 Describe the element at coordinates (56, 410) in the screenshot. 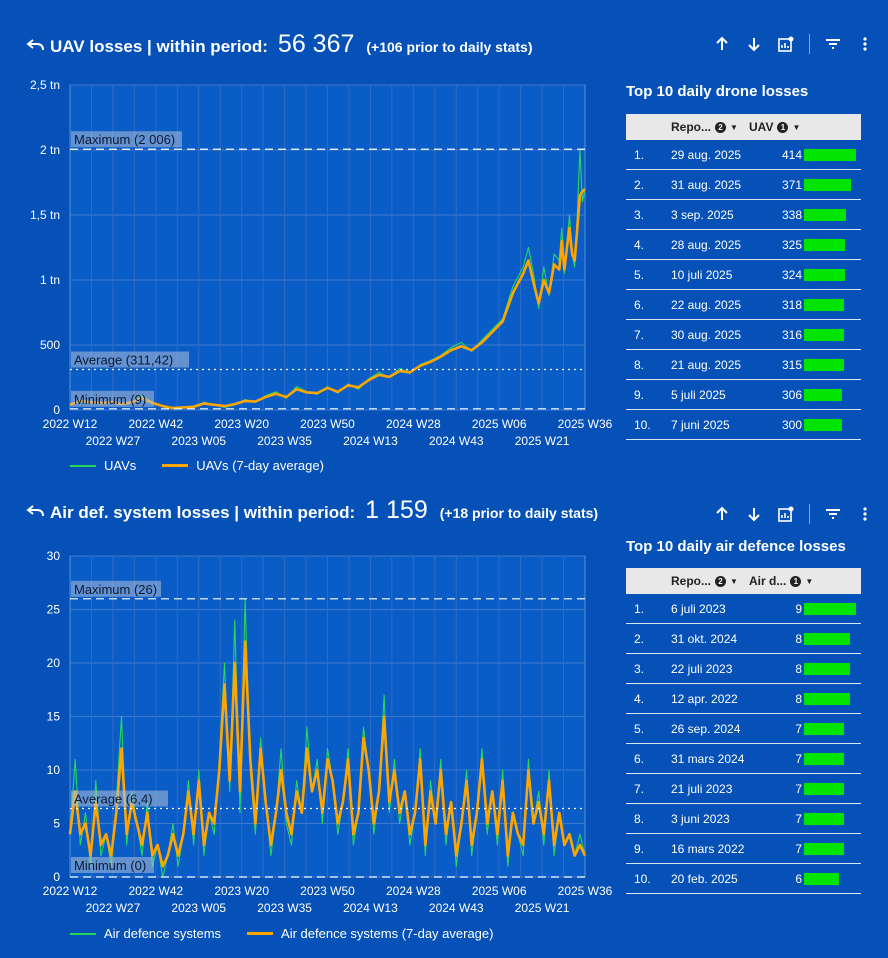

I see `y-tick-label: 0` at that location.